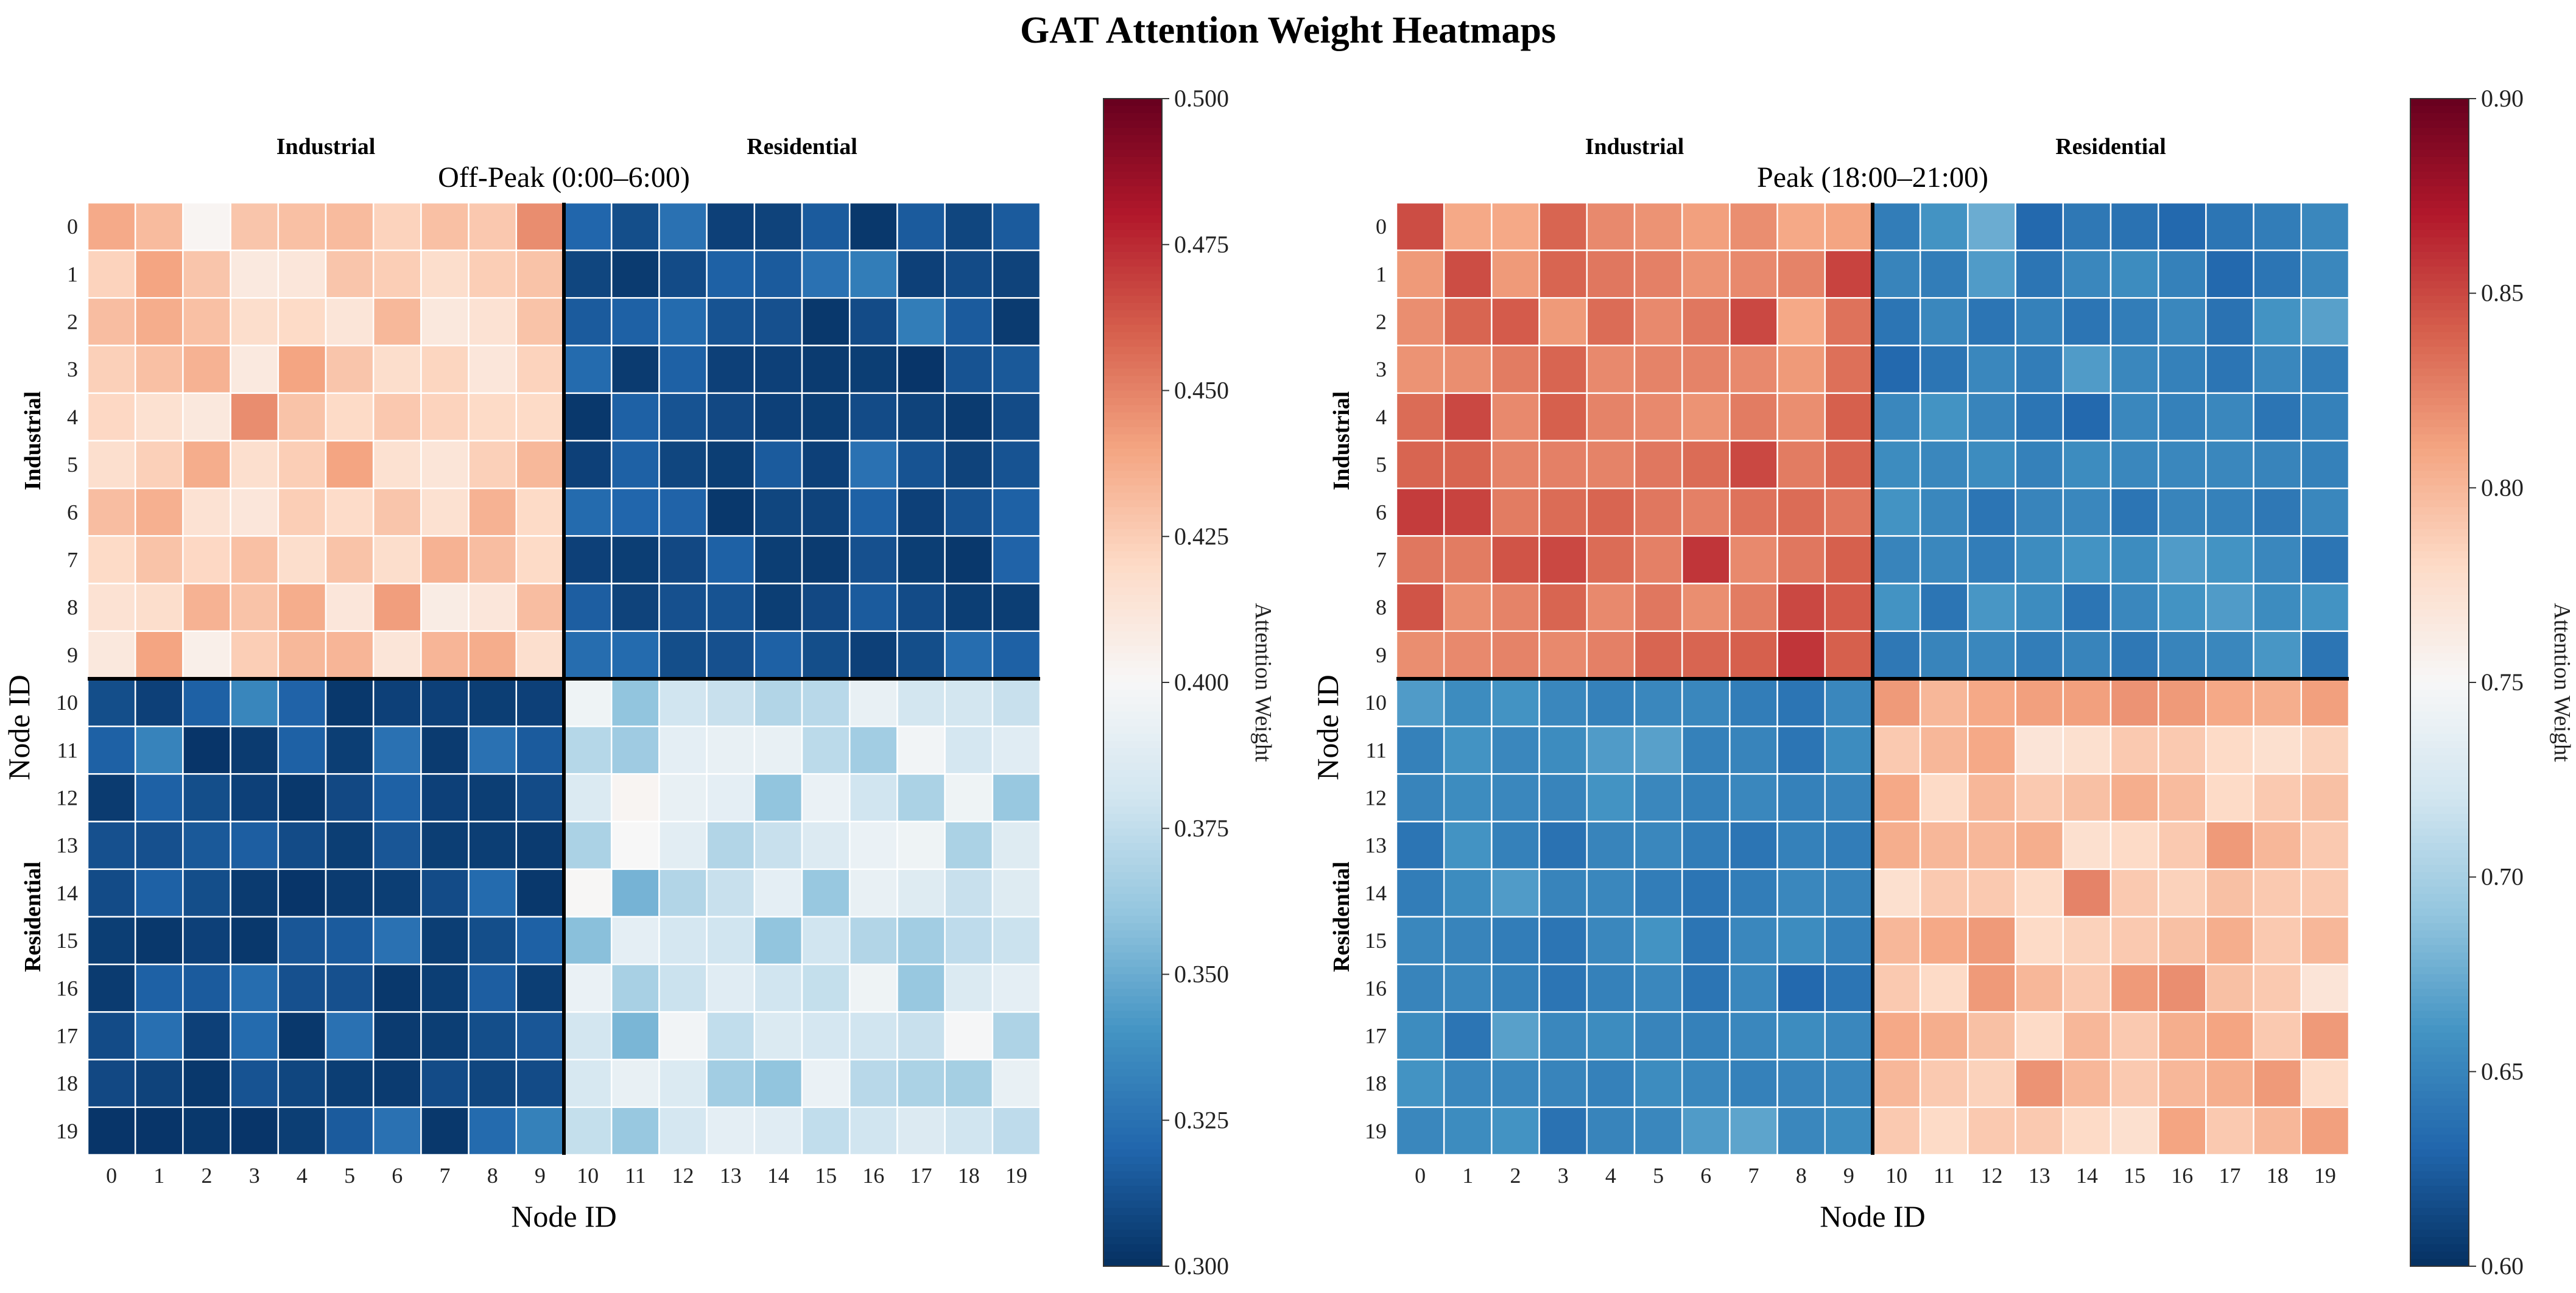 Image resolution: width=2576 pixels, height=1293 pixels. Describe the element at coordinates (1875, 1175) in the screenshot. I see `x-tick-labels: 0 1 2 3 4 5 6 7 8 9 10 11 12 13 14 15 16 17 18 19` at that location.